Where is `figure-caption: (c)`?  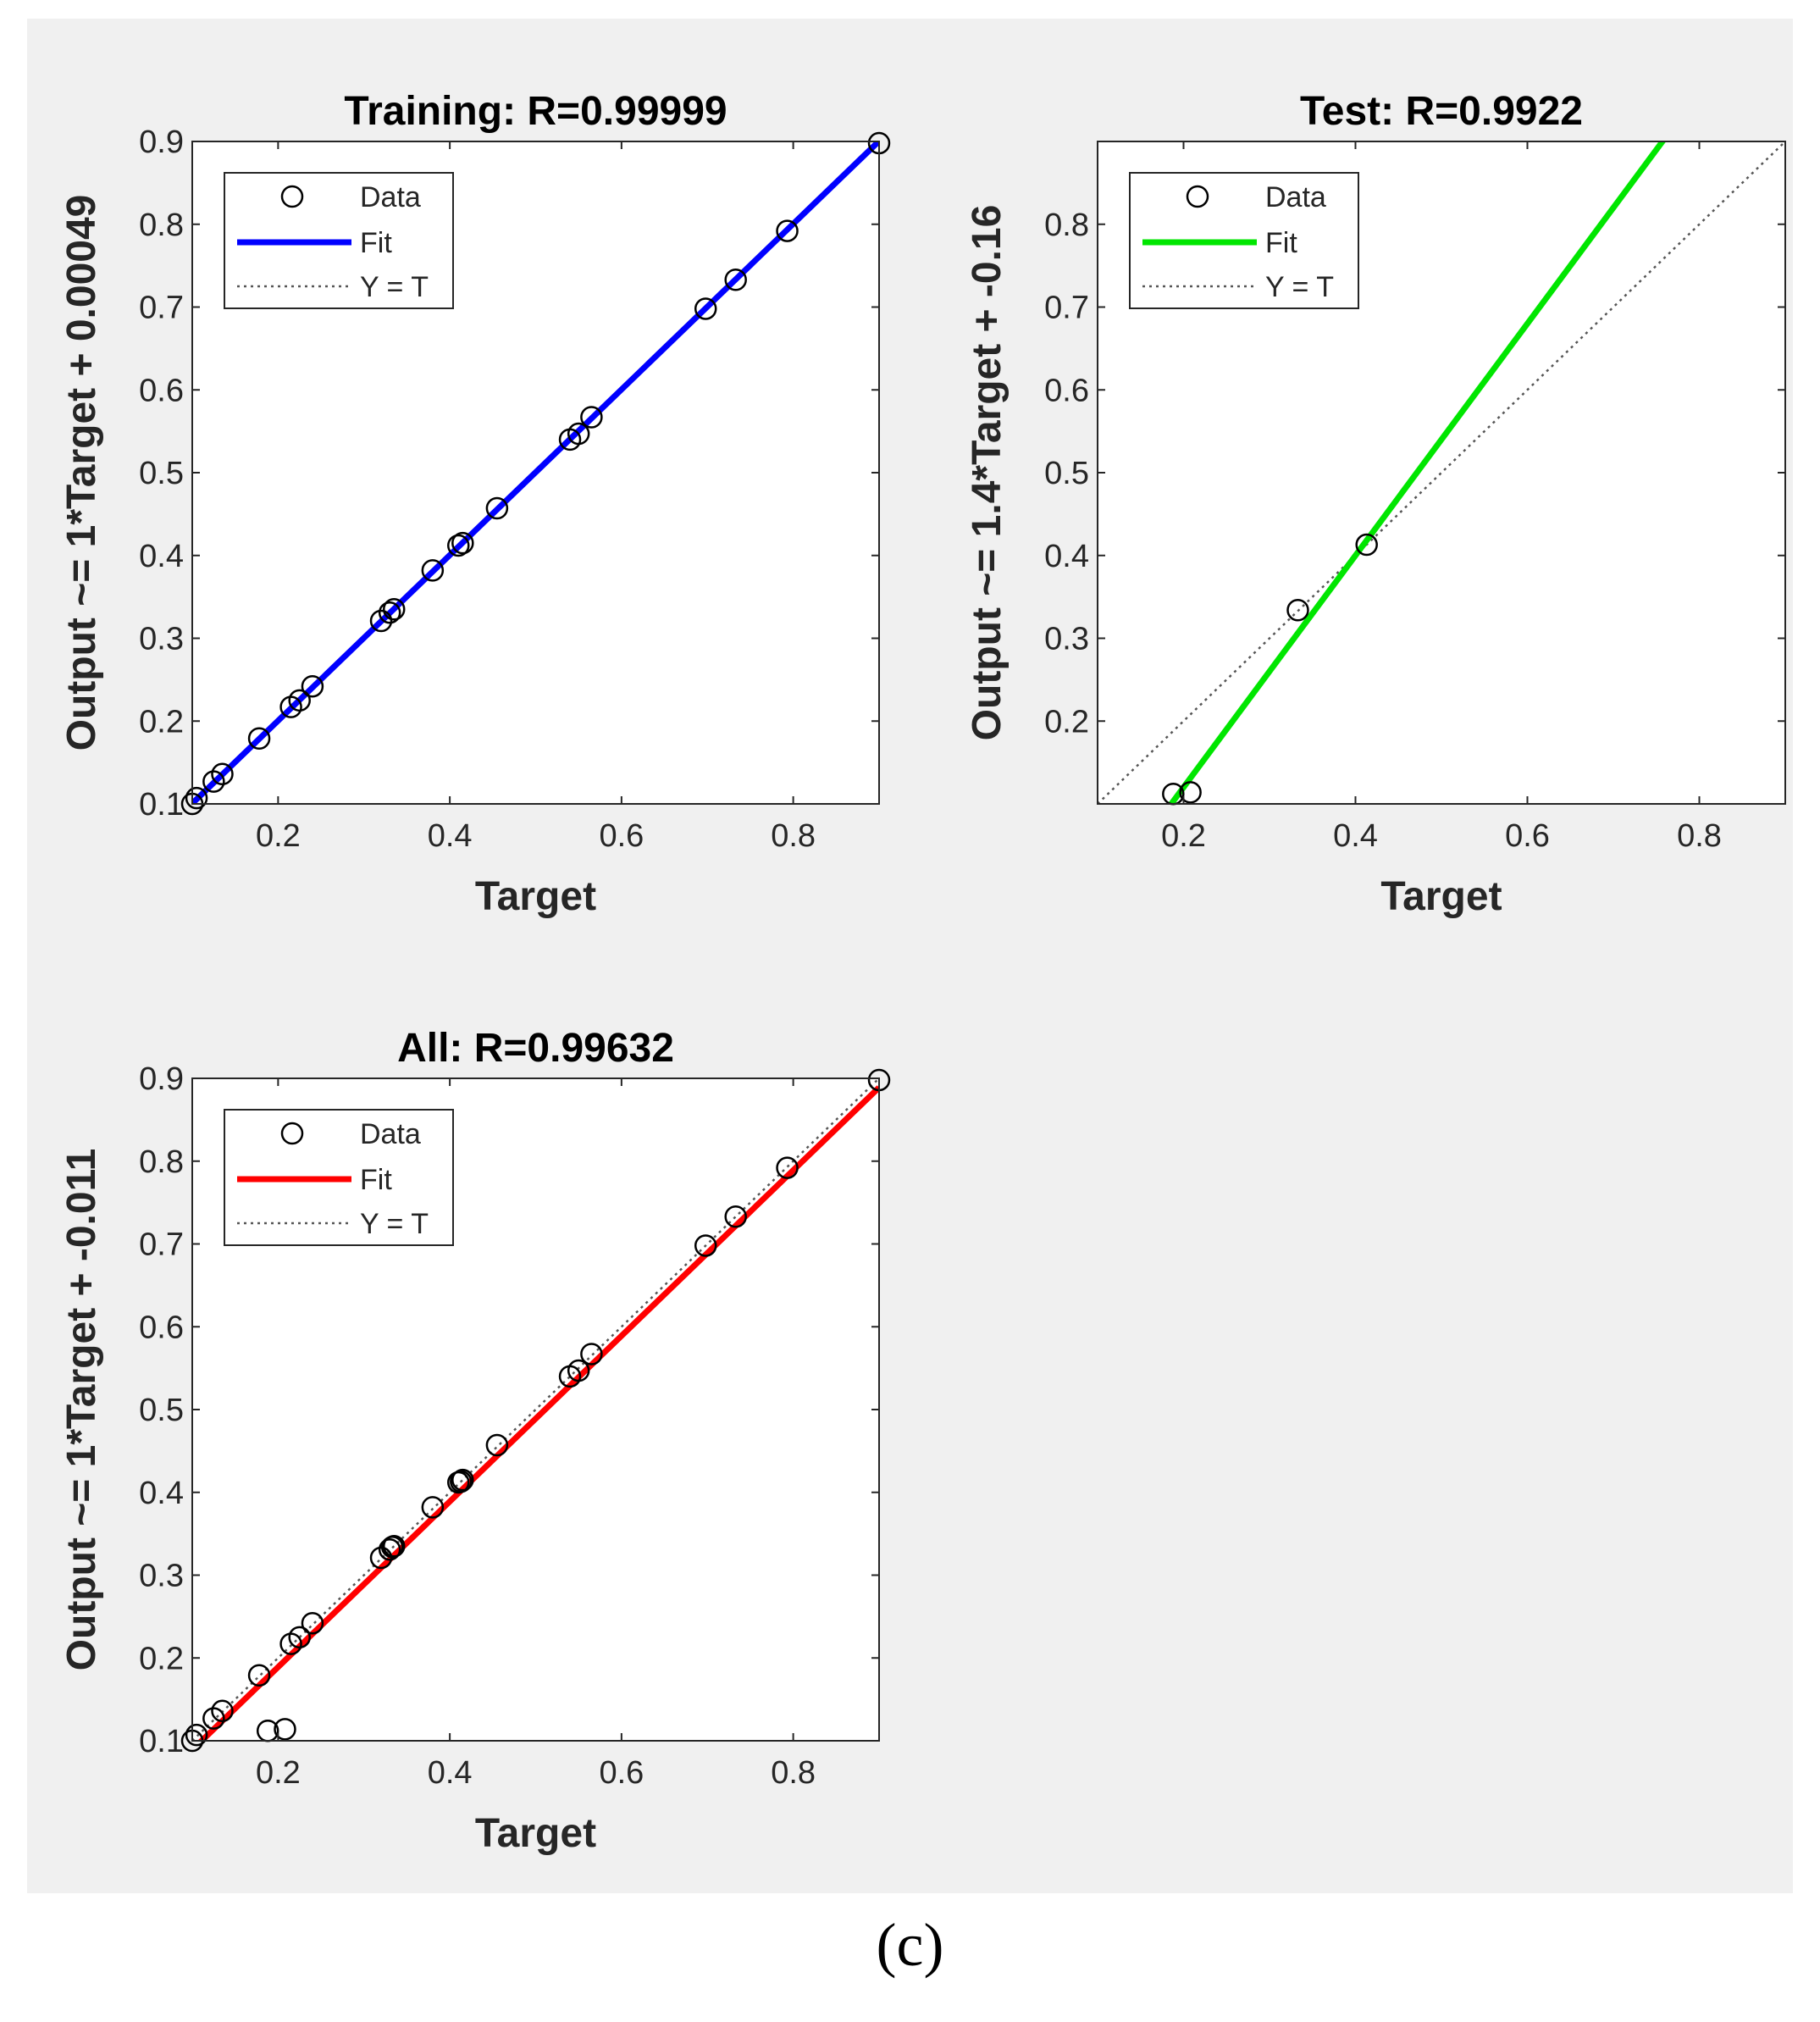
figure-caption: (c) is located at coordinates (910, 1945).